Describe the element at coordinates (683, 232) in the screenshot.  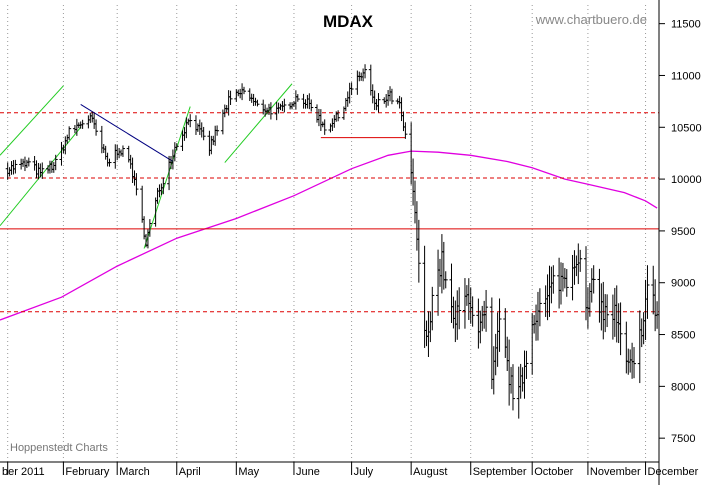
I see `y-tick-label-4: 9500` at that location.